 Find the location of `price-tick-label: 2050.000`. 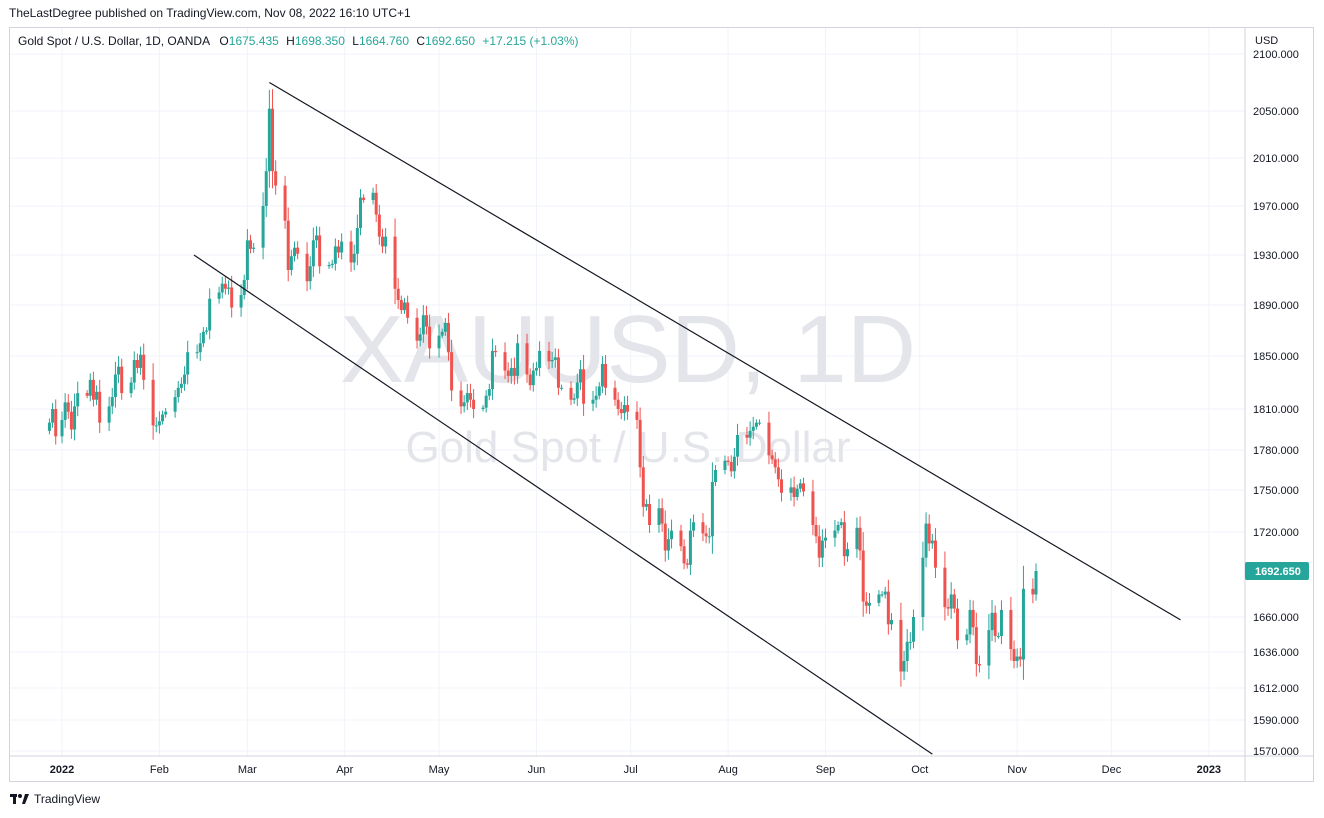

price-tick-label: 2050.000 is located at coordinates (1276, 112).